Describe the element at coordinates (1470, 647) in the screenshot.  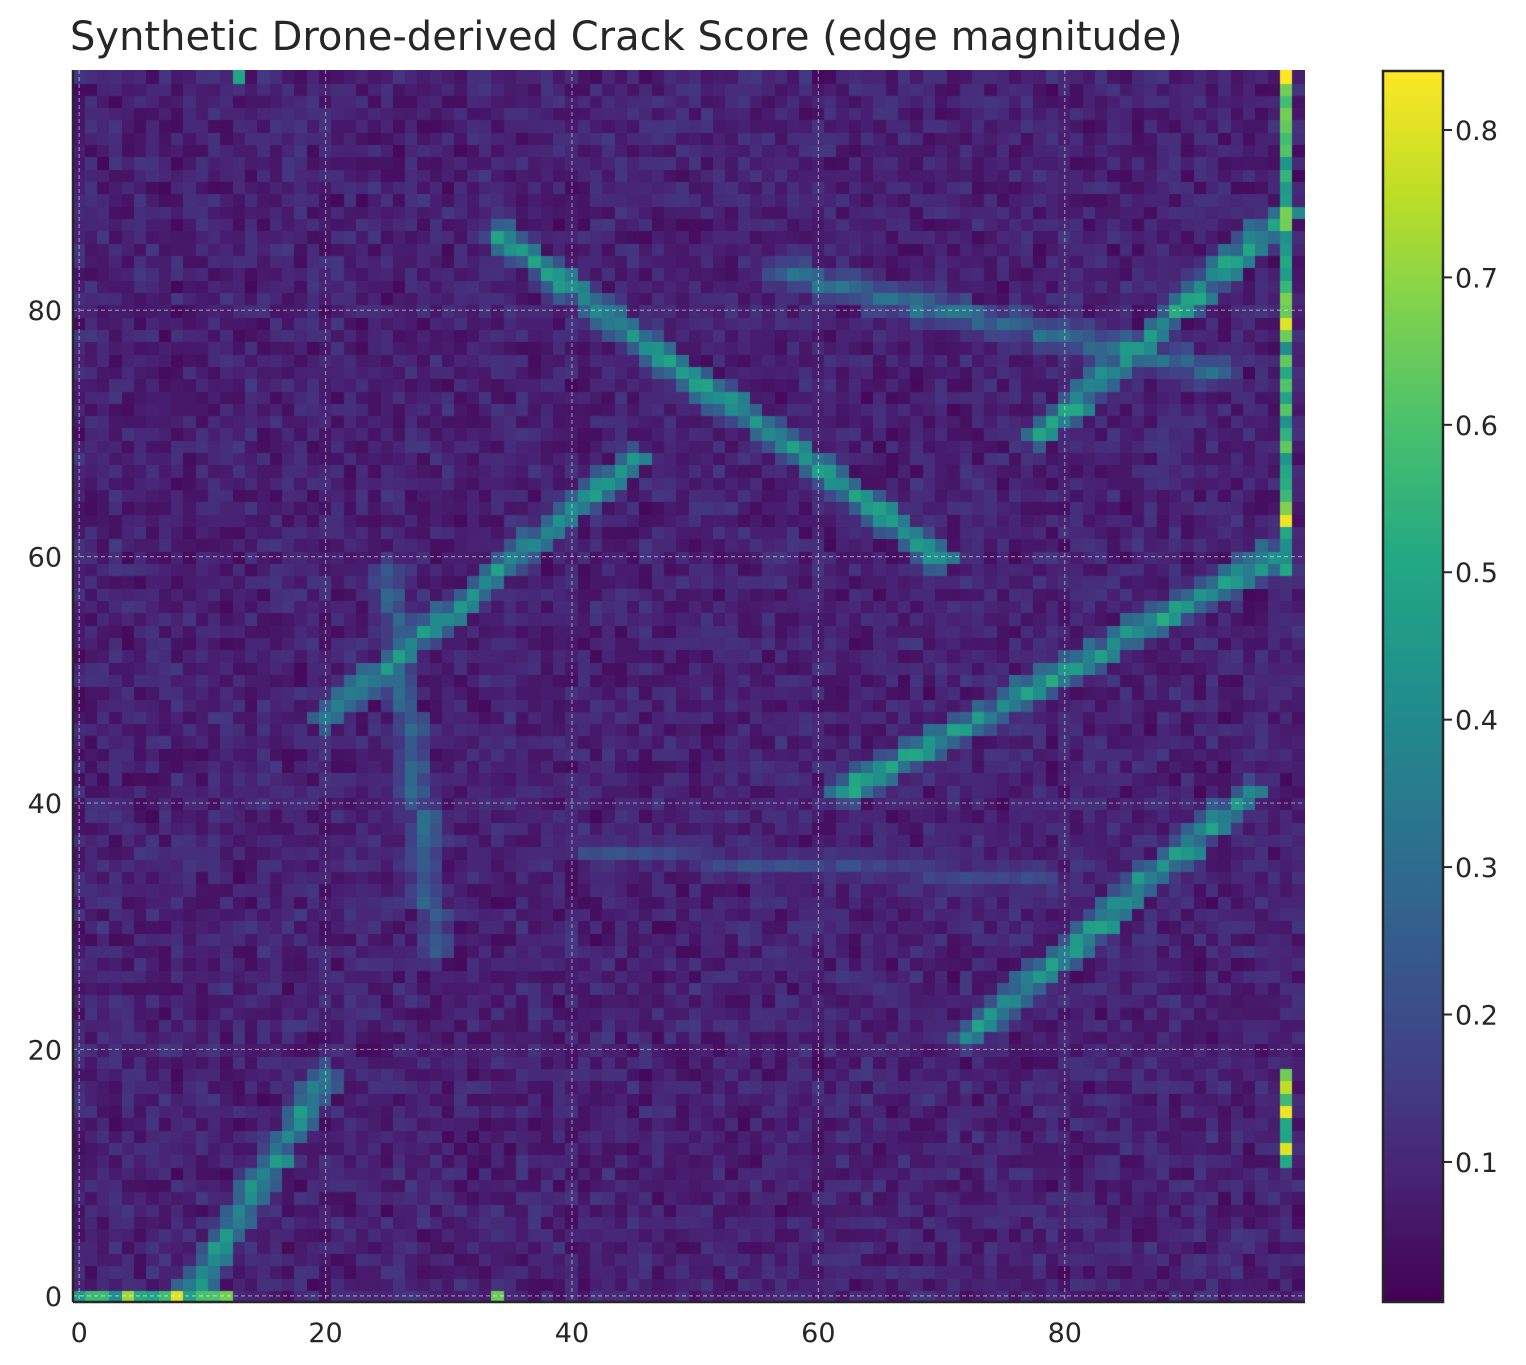
I see `colorbar-ticks: 0.1 0.2 0.3 0.4 0.5 0.6 0.7 0.8` at that location.